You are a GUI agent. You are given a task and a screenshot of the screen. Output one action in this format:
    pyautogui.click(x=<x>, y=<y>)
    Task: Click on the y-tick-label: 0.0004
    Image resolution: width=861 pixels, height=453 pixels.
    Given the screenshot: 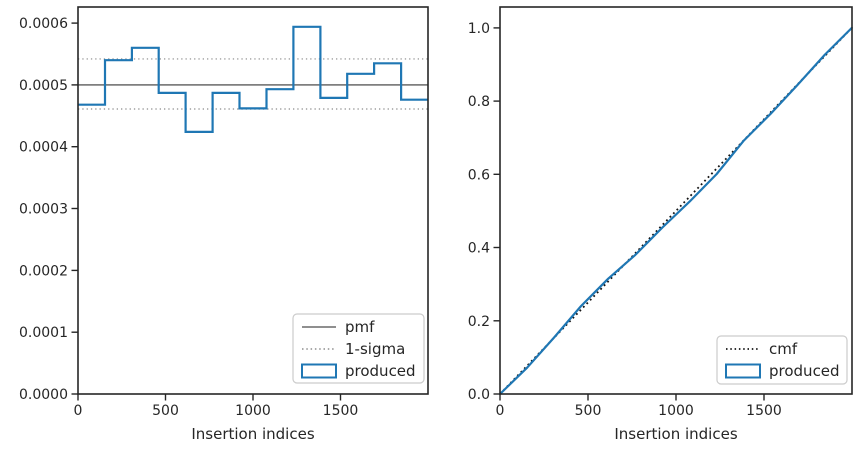 What is the action you would take?
    pyautogui.click(x=43, y=148)
    